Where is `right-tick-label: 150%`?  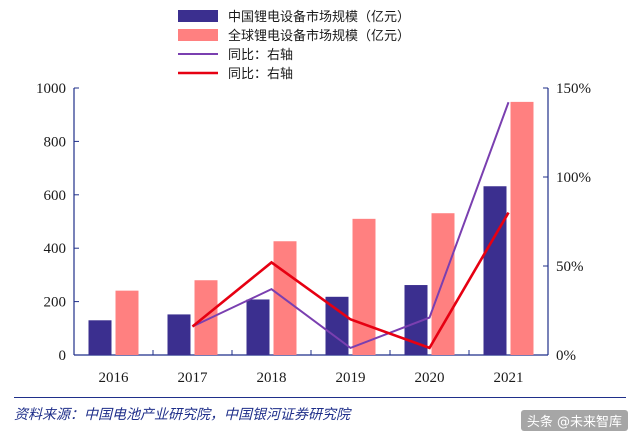 right-tick-label: 150% is located at coordinates (573, 89).